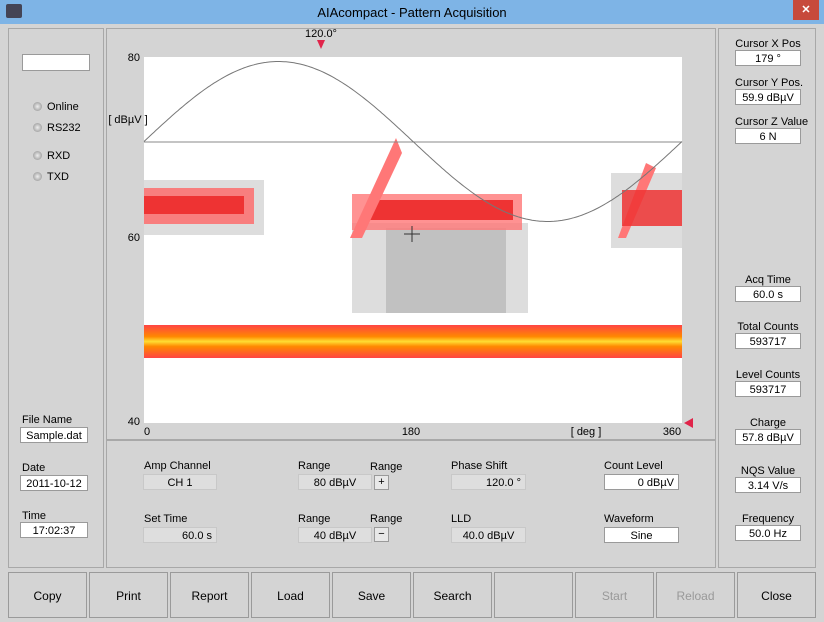 The image size is (824, 622). I want to click on button: Save, so click(371, 595).